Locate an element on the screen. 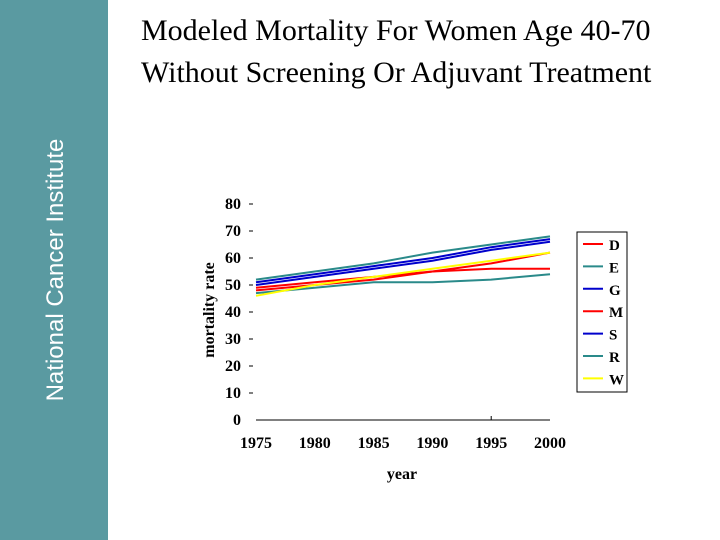  x-tick-label: 1975 is located at coordinates (256, 443).